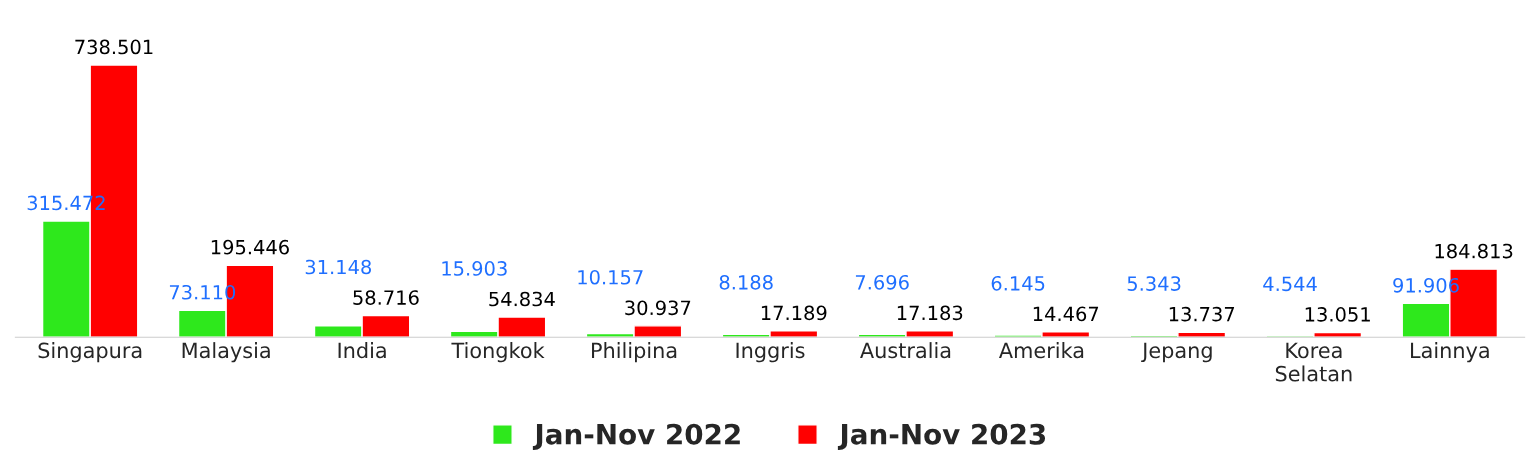 This screenshot has height=462, width=1540. Describe the element at coordinates (114, 47) in the screenshot. I see `data-label: 738.501` at that location.